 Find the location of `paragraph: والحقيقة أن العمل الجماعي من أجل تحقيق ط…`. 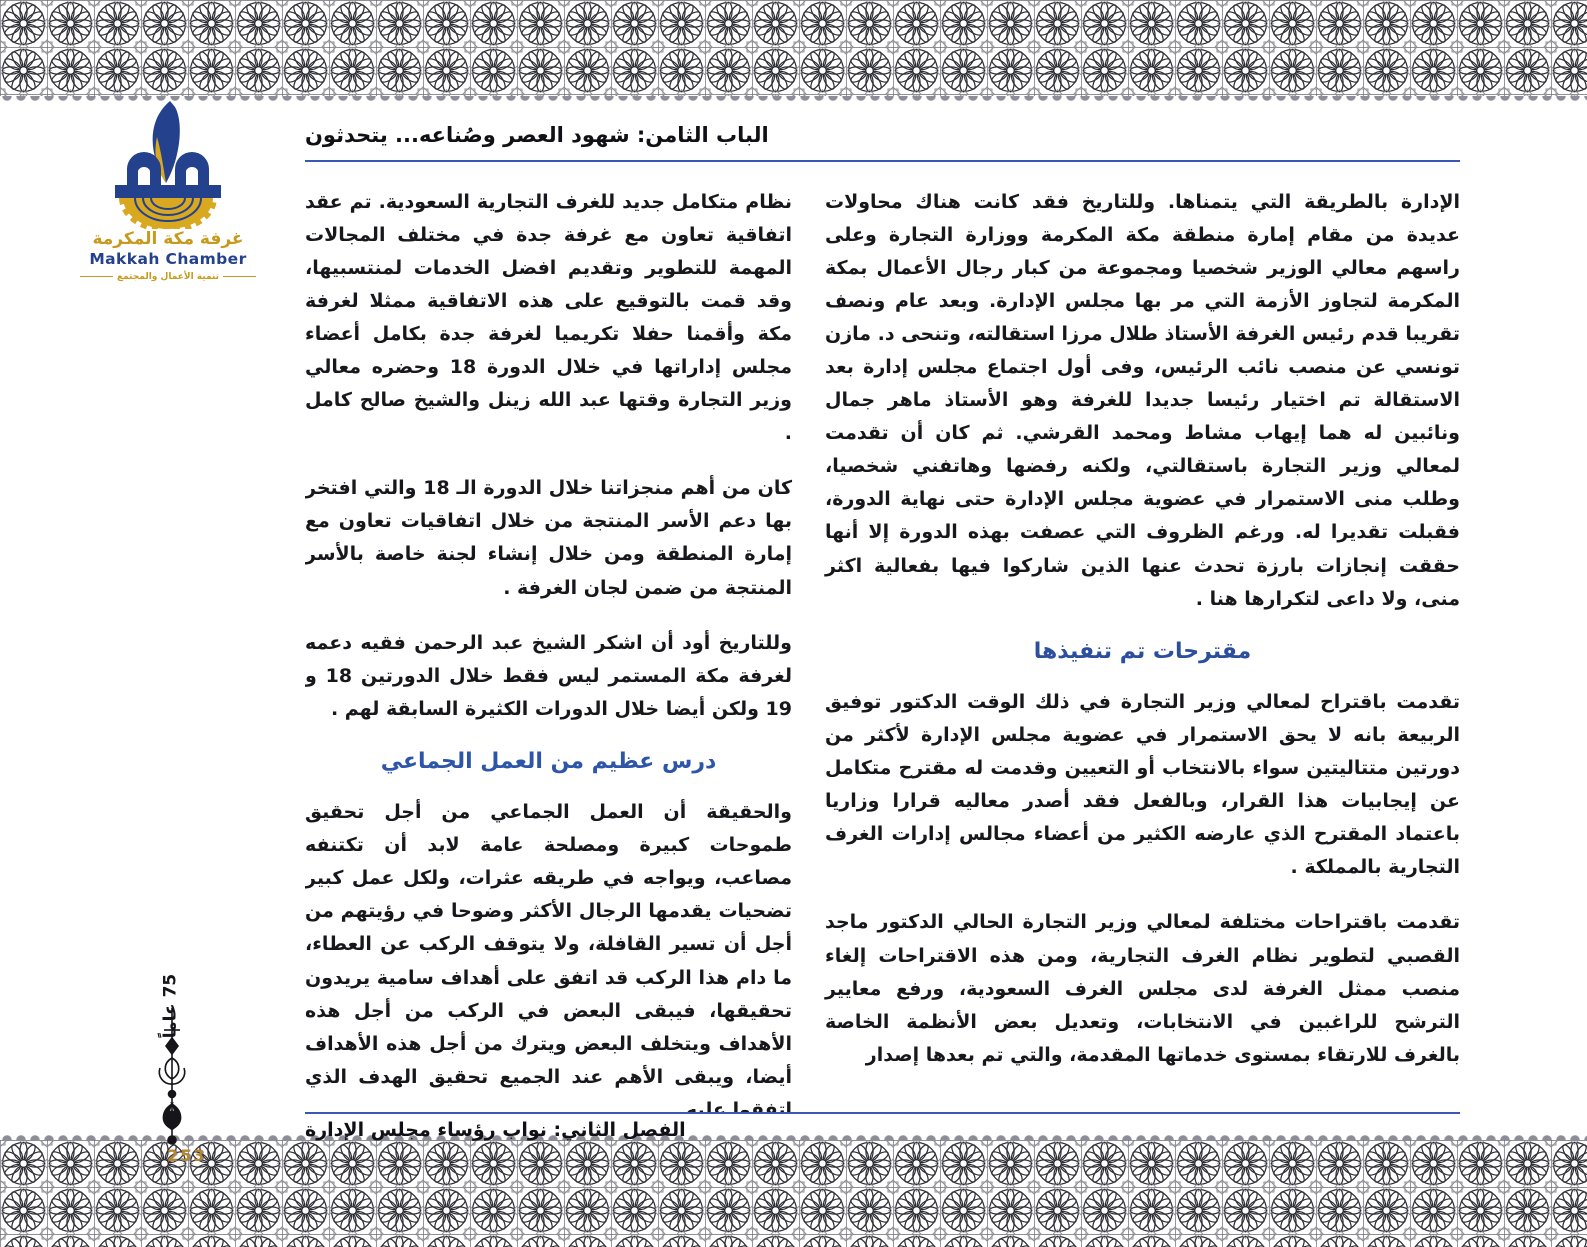

paragraph: والحقيقة أن العمل الجماعي من أجل تحقيق ط… is located at coordinates (548, 956).